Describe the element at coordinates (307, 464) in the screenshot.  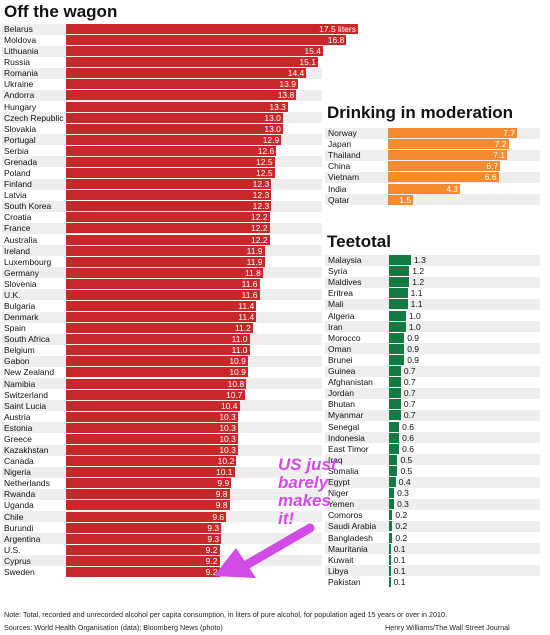
I see `annotation-line: US just` at that location.